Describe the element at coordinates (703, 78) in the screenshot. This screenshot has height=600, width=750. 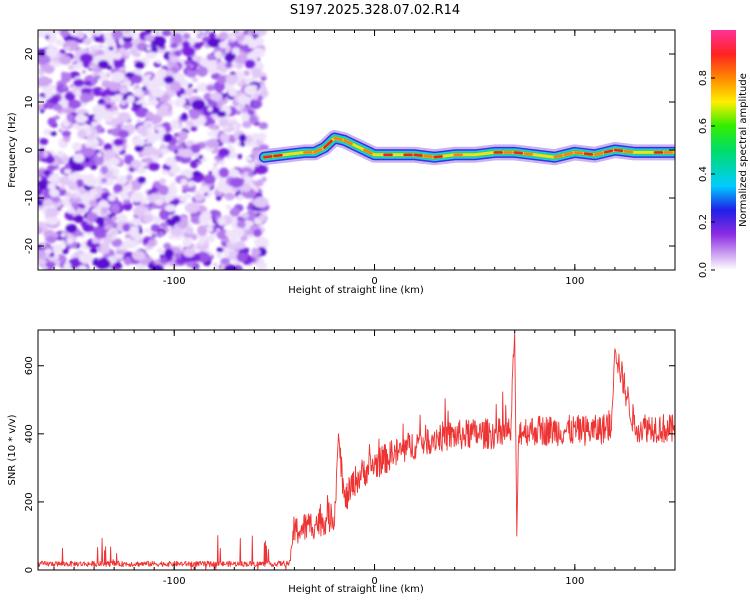
I see `colorbar-tick-label: 0.8` at that location.